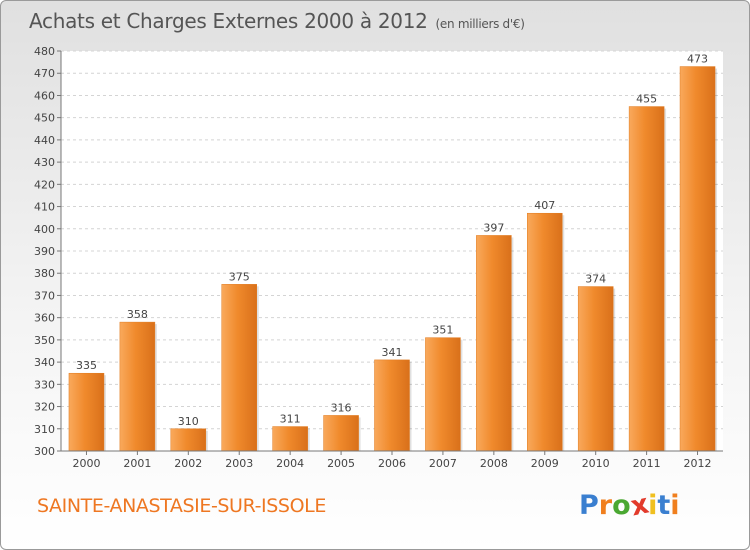  Describe the element at coordinates (44, 295) in the screenshot. I see `y-tick-label: 370` at that location.